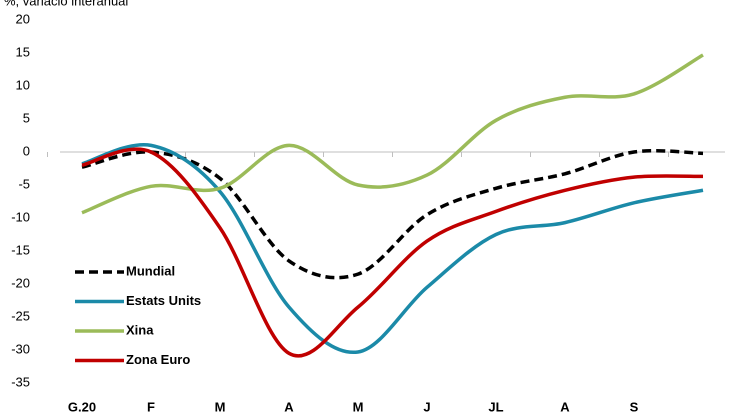 This screenshot has height=419, width=742. What do you see at coordinates (23, 51) in the screenshot?
I see `y-tick-label: 15` at bounding box center [23, 51].